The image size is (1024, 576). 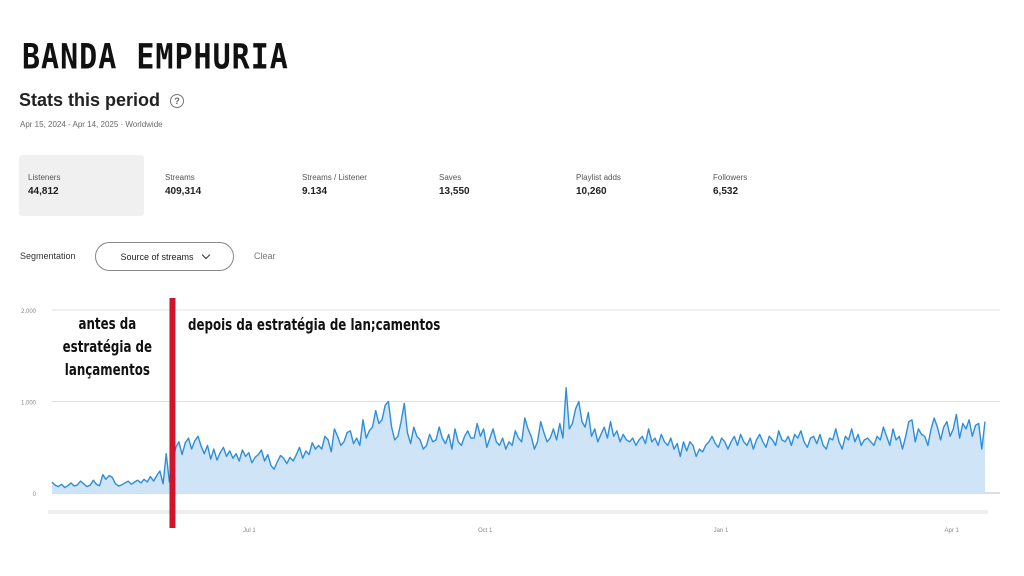 What do you see at coordinates (334, 177) in the screenshot?
I see `metric-label: Streams / Listener` at bounding box center [334, 177].